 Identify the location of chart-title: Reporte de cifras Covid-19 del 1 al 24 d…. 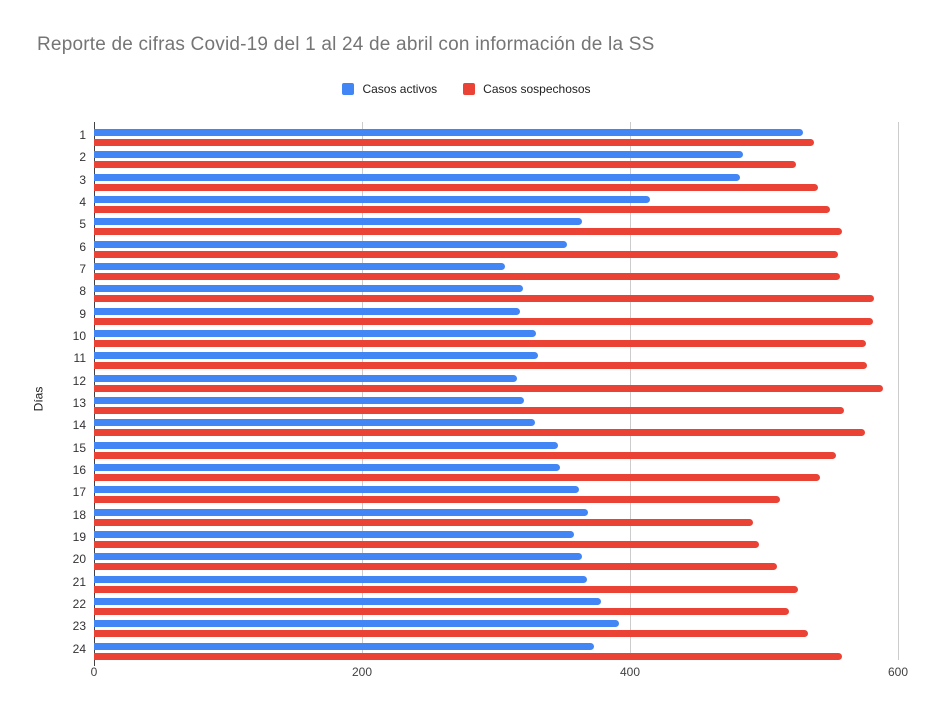
(346, 44).